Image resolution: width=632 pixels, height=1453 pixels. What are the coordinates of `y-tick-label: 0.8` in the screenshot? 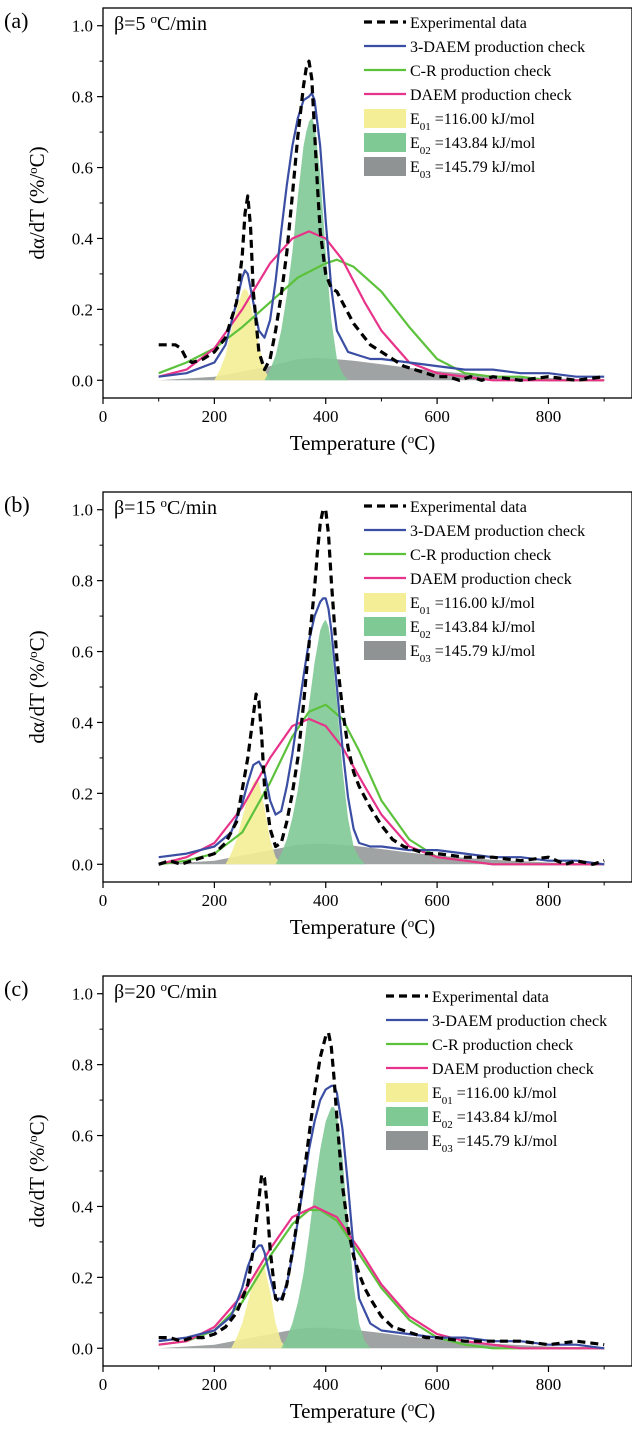 It's located at (82, 97).